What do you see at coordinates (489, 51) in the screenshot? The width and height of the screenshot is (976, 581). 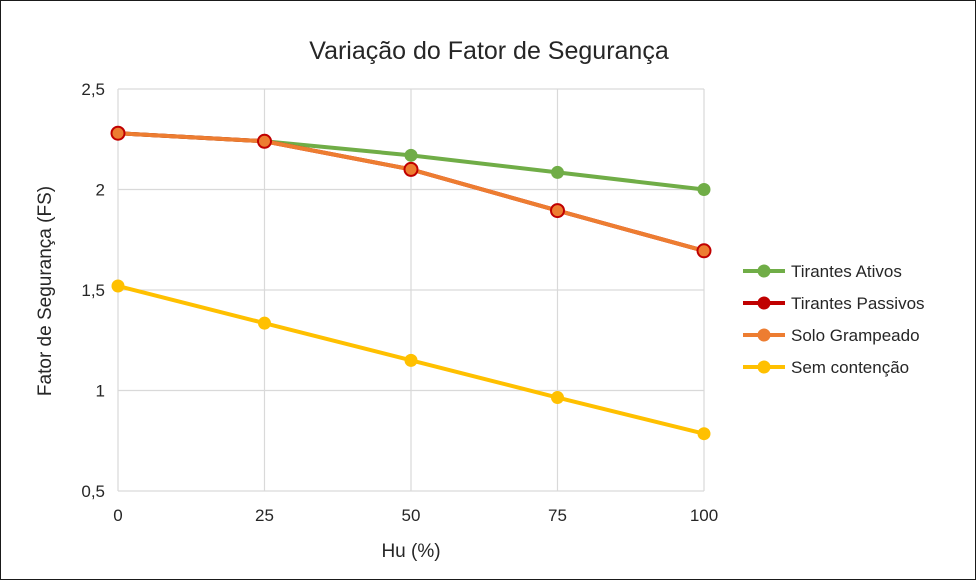 I see `chart-title: Variação do Fator de Segurança` at bounding box center [489, 51].